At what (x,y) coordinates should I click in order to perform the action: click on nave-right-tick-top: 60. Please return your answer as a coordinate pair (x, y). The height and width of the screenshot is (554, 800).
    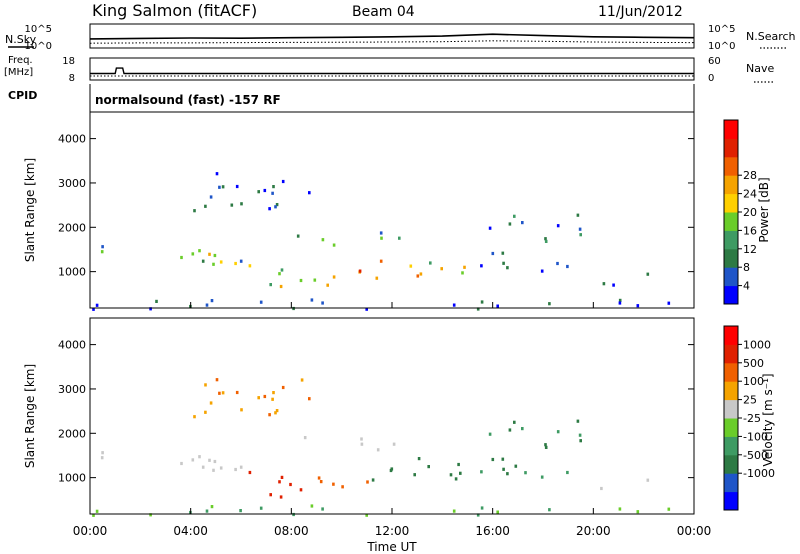
    Looking at the image, I should click on (714, 61).